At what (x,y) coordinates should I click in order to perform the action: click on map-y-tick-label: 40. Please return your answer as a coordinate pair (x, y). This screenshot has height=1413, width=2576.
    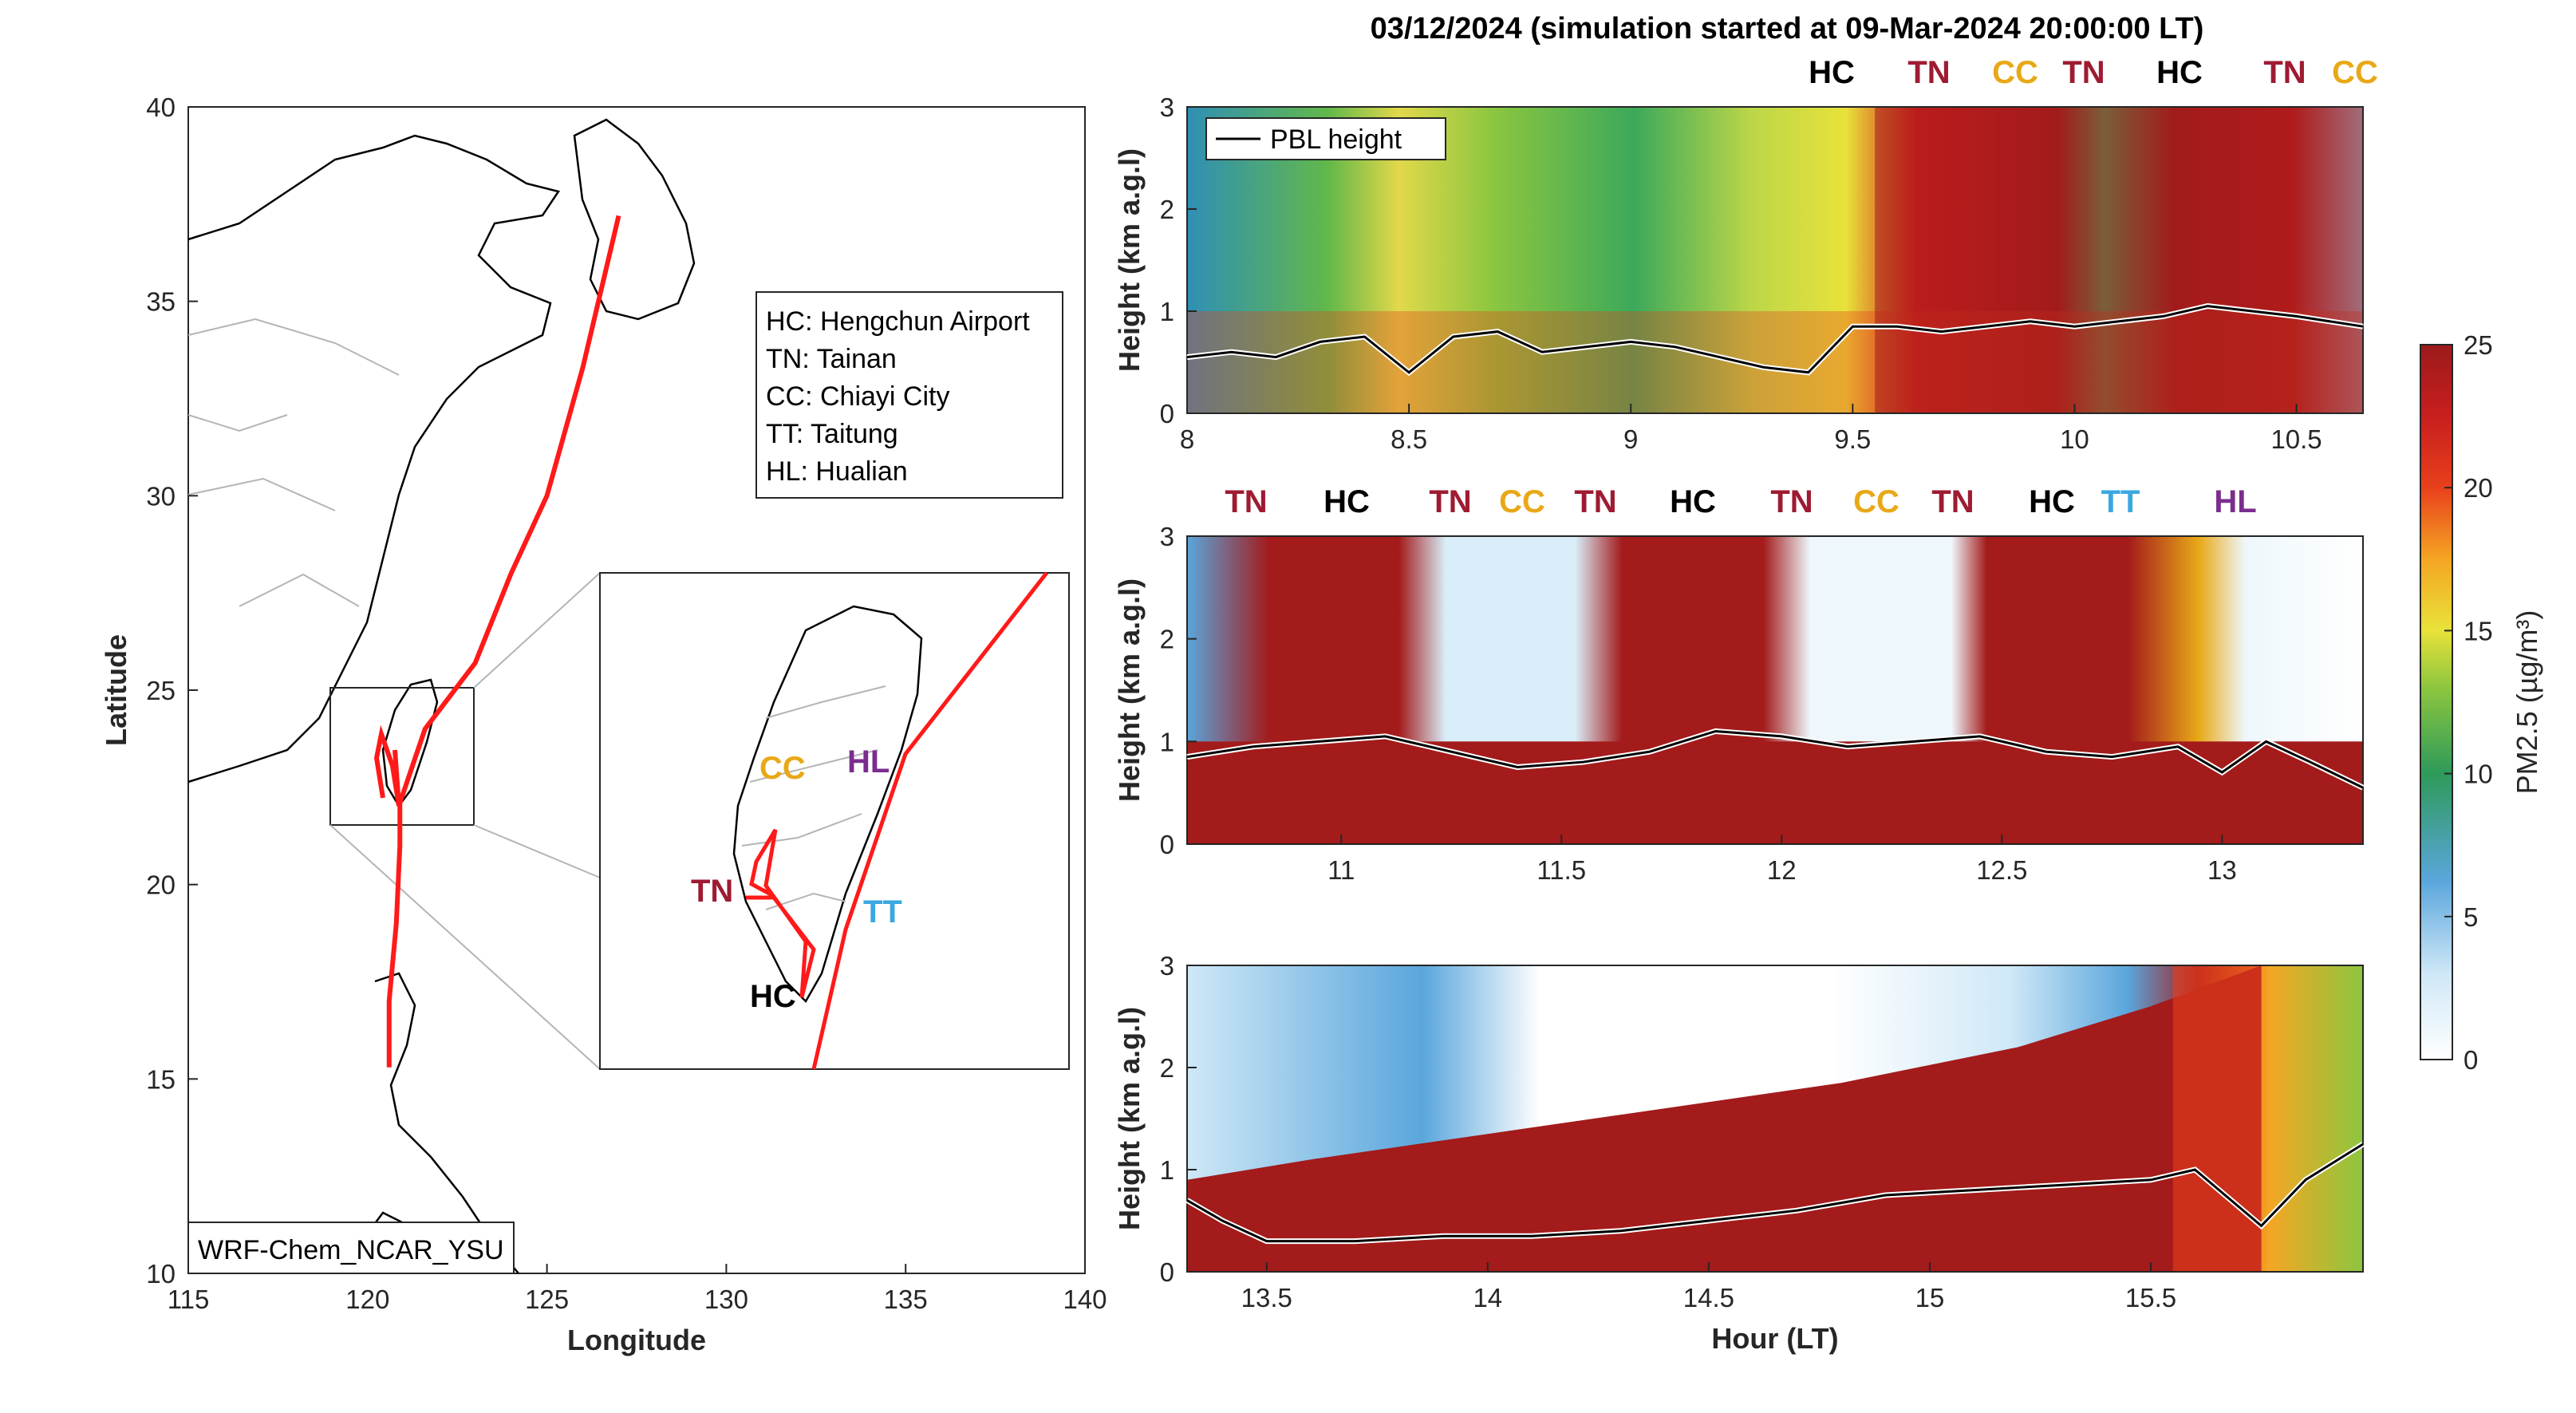
    Looking at the image, I should click on (161, 107).